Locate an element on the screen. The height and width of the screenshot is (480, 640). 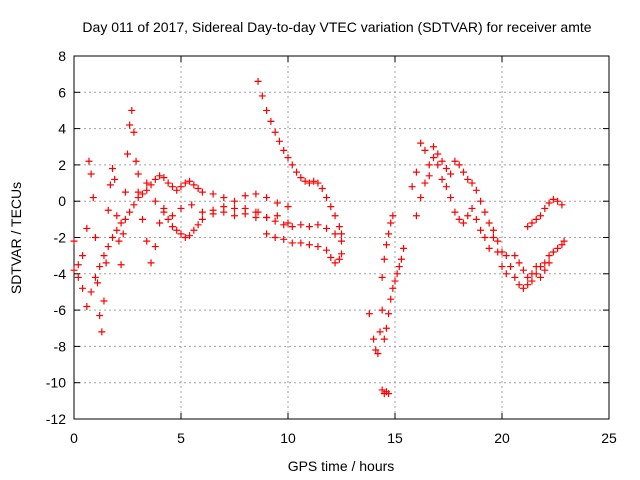
y-tick-label: -8 is located at coordinates (60, 346).